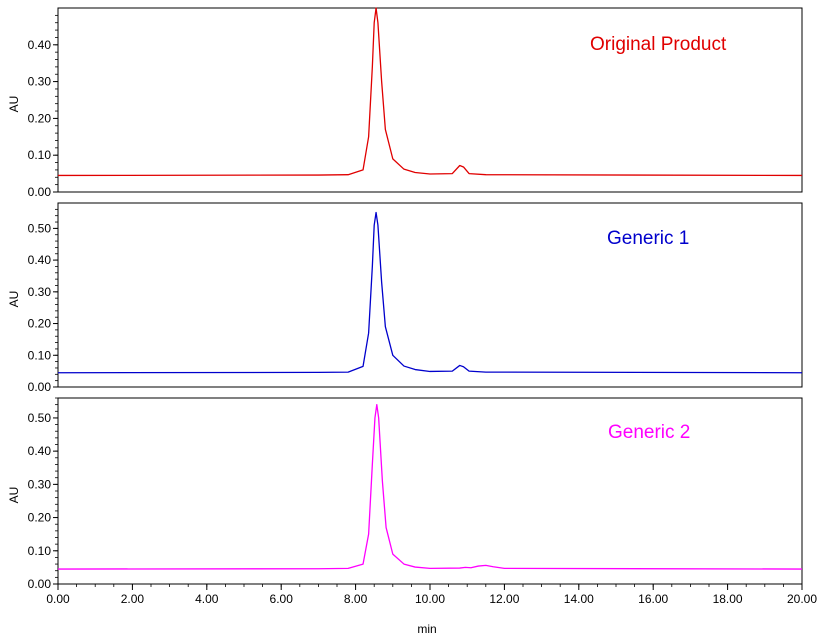 The image size is (818, 637). Describe the element at coordinates (649, 432) in the screenshot. I see `panel-label: Generic 2` at that location.